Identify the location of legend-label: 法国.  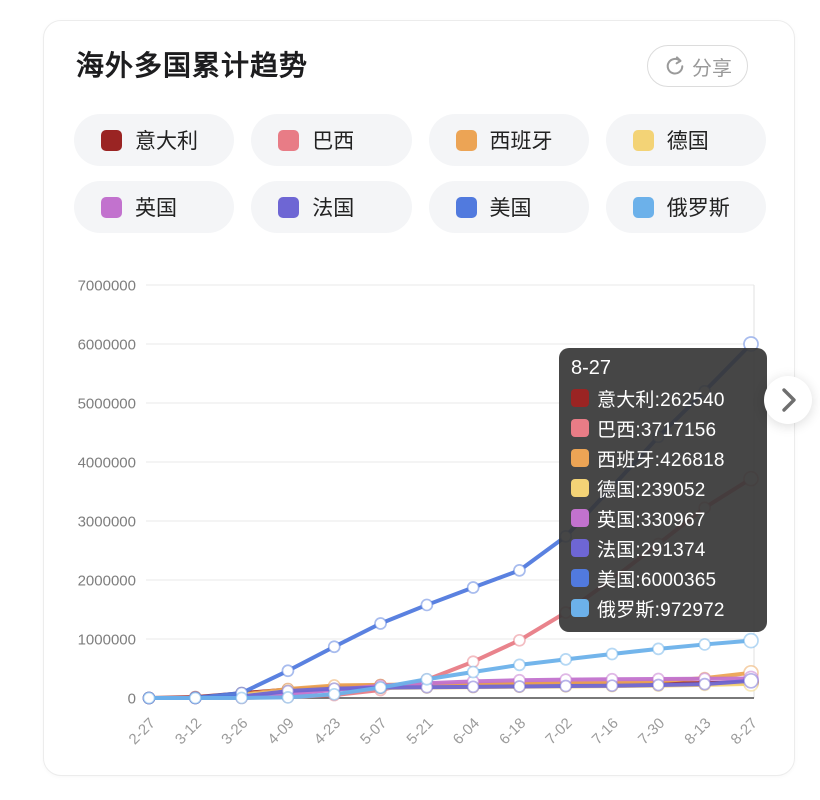
(333, 208).